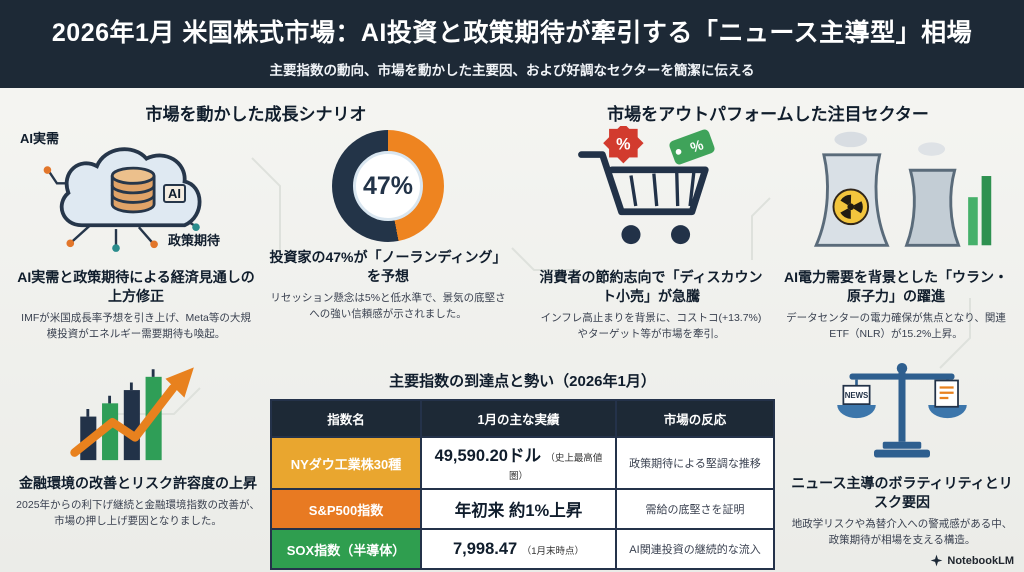  Describe the element at coordinates (40, 138) in the screenshot. I see `ai-demand-label: AI実需` at that location.